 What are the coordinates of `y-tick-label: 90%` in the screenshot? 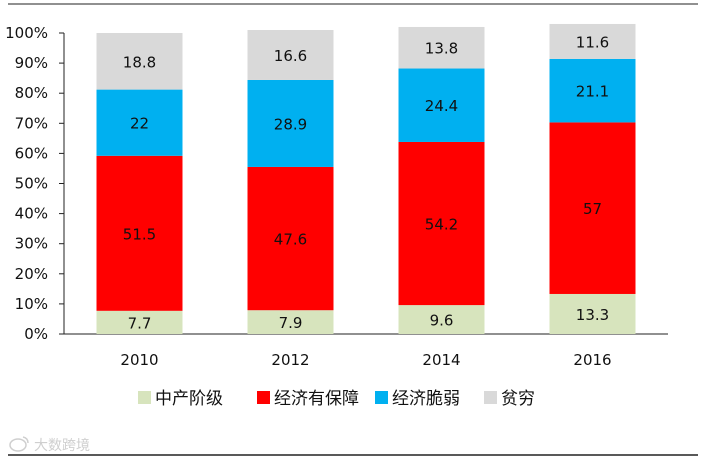 It's located at (31, 63).